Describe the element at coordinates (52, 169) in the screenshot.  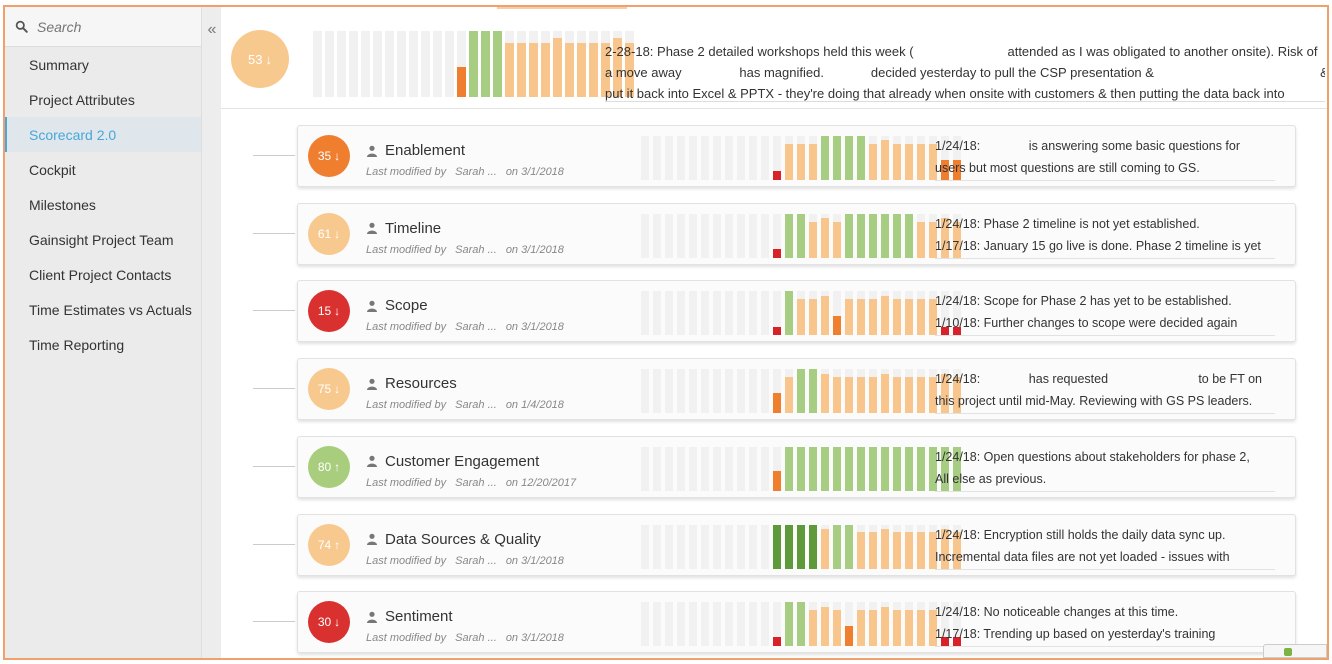
I see `sidebar-item-cockpit: Cockpit` at that location.